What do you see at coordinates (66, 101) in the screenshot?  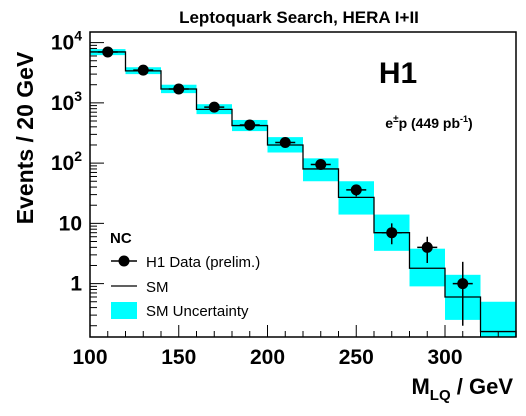 I see `y-tick-label: 10³` at bounding box center [66, 101].